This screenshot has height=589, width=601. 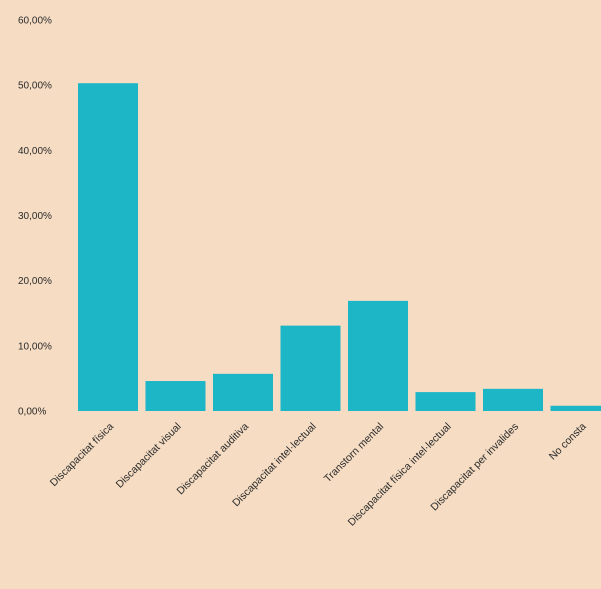 I want to click on y-tick-label: 0,00%, so click(x=32, y=412).